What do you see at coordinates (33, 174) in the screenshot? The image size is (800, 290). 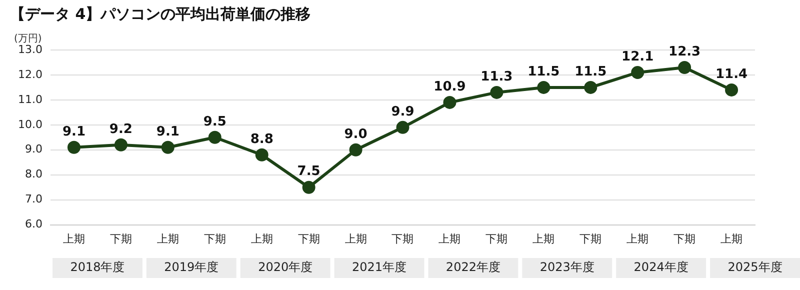 I see `y-tick-label: 8.0` at bounding box center [33, 174].